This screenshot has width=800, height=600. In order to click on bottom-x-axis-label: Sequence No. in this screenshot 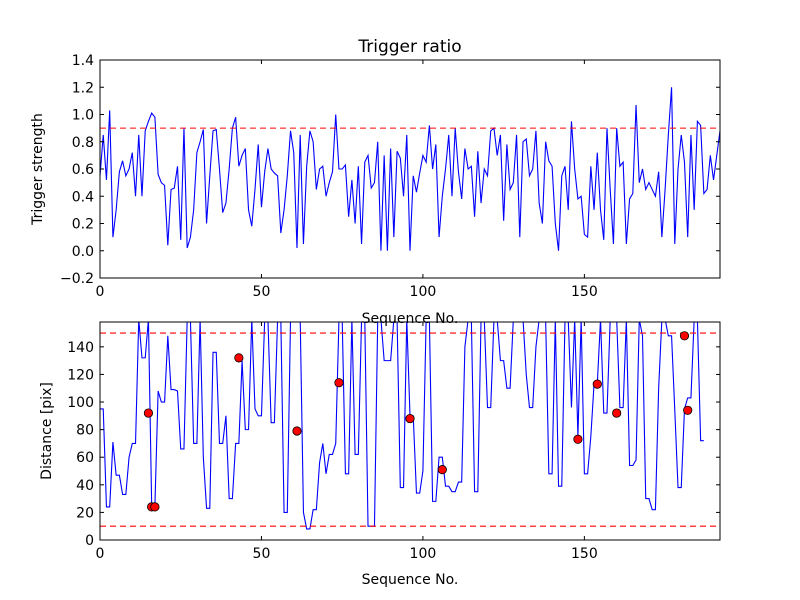, I will do `click(410, 580)`.